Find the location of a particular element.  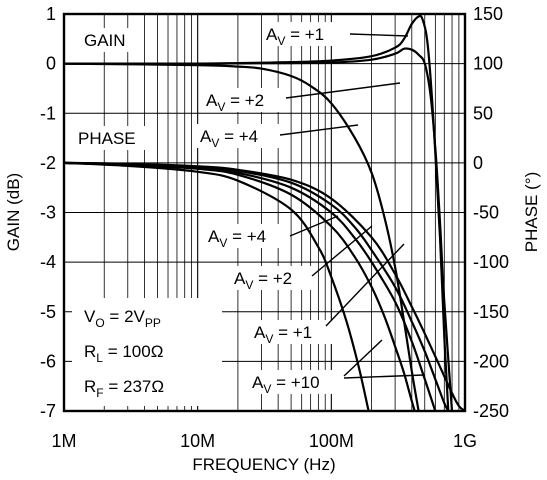

annotation-gain-av1-text: AV = +1 is located at coordinates (295, 36).